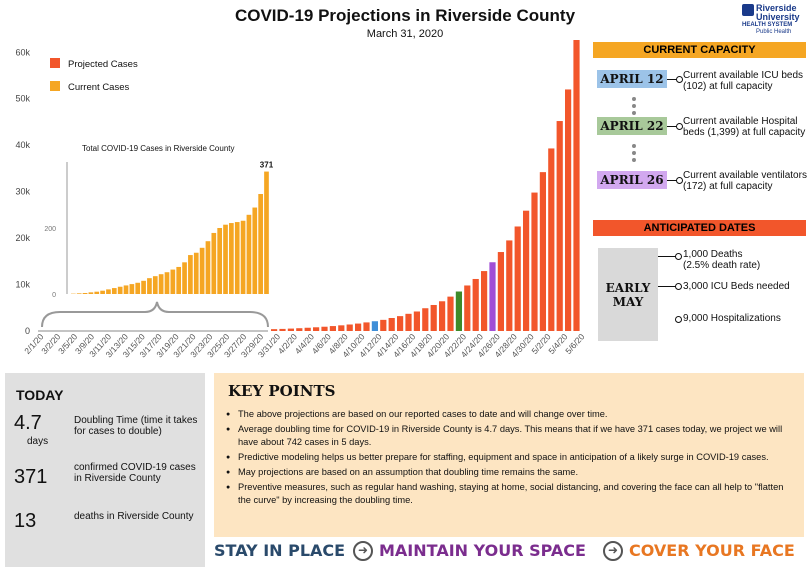 This screenshot has width=810, height=573. Describe the element at coordinates (31, 477) in the screenshot. I see `confirmed-cases-value: 371` at that location.